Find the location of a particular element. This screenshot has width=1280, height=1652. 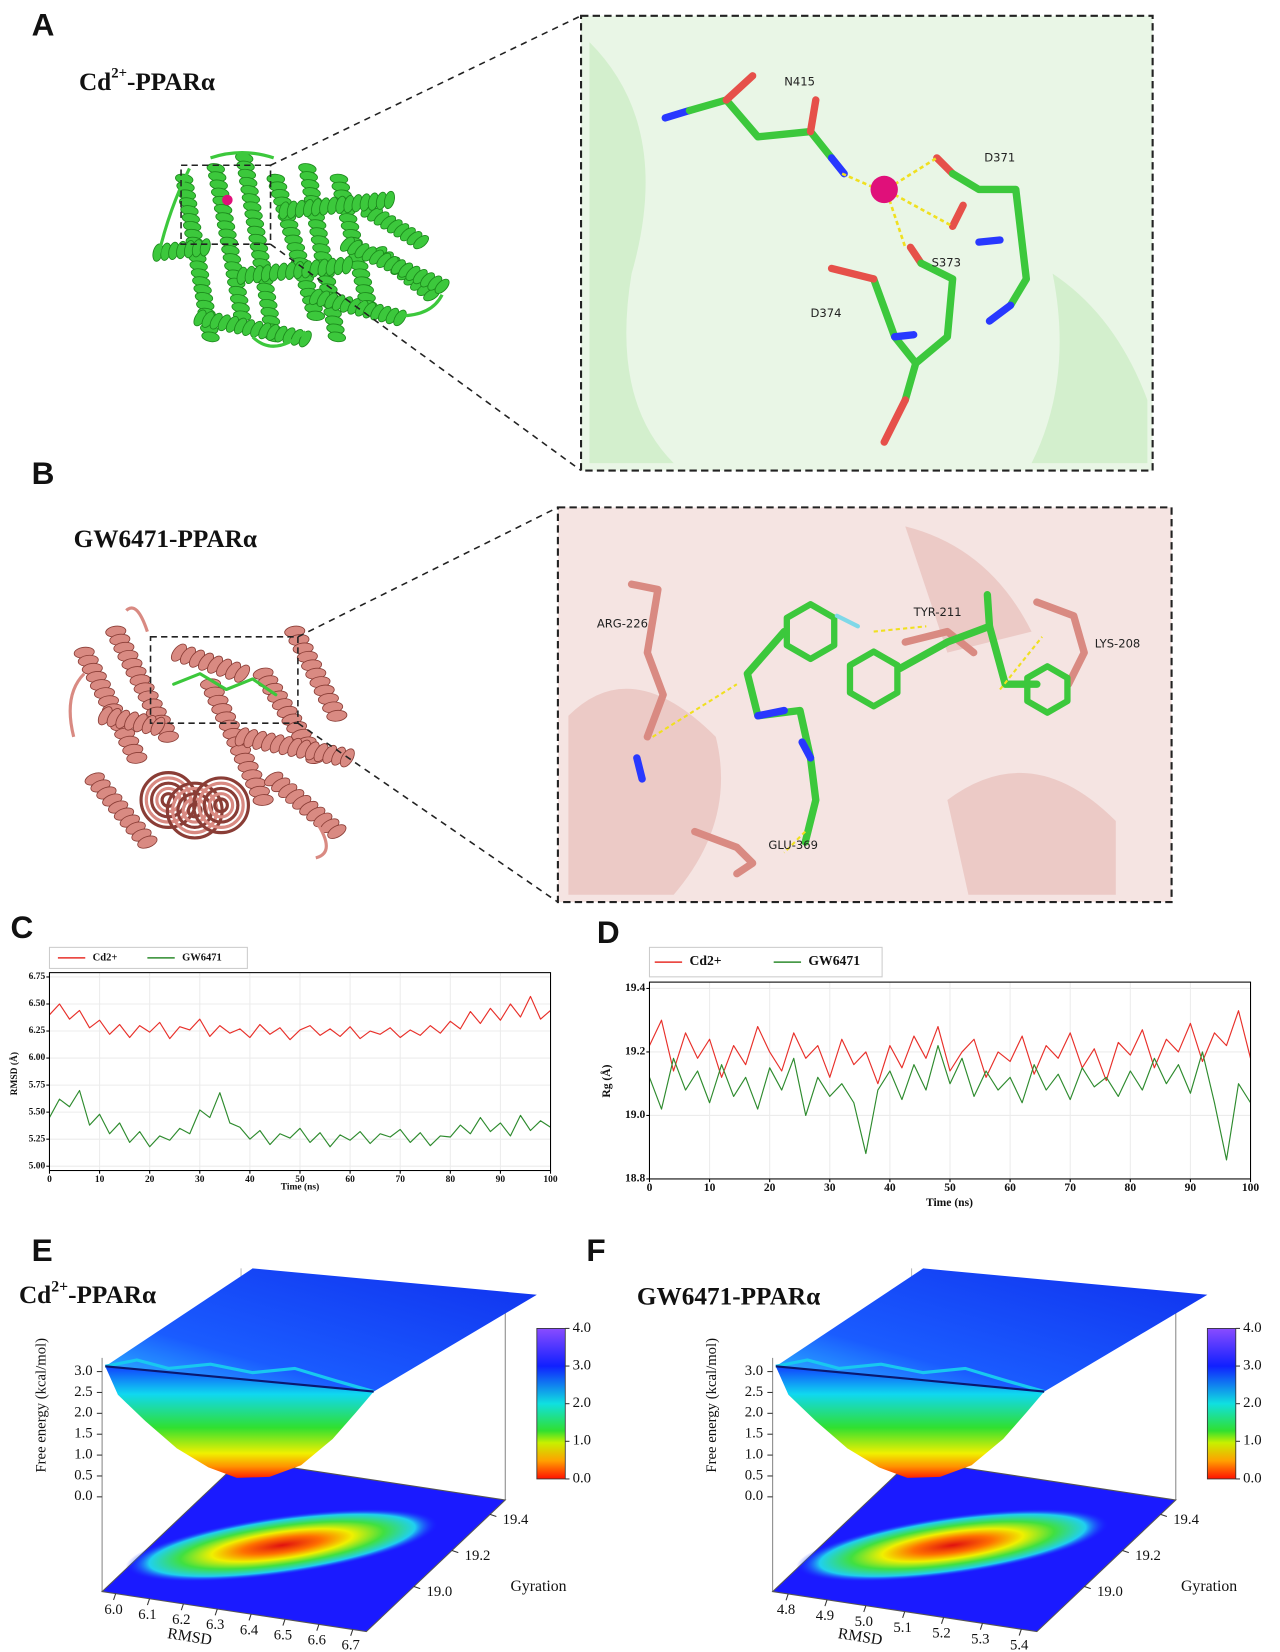

faint-cartoon is located at coordinates (868, 253).